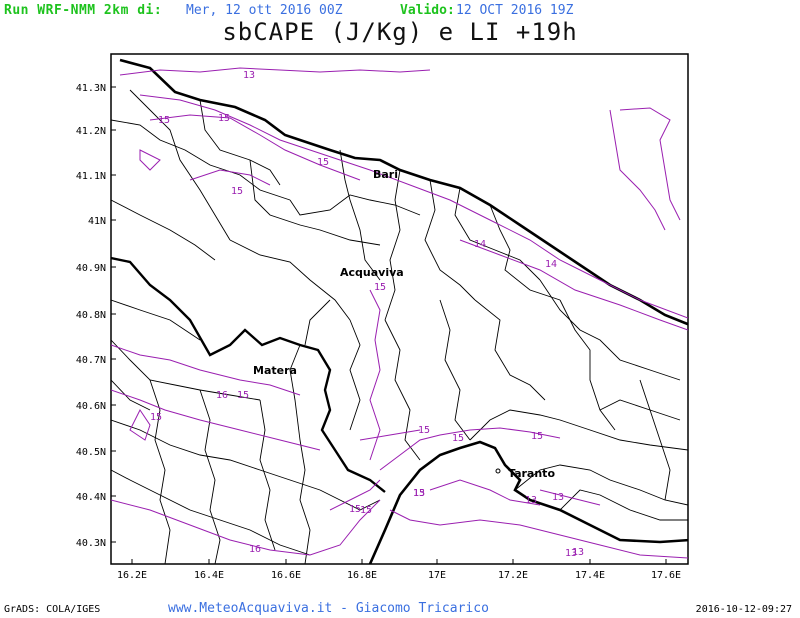 This screenshot has width=800, height=618. Describe the element at coordinates (531, 473) in the screenshot. I see `city-label-taranto: Taranto` at that location.